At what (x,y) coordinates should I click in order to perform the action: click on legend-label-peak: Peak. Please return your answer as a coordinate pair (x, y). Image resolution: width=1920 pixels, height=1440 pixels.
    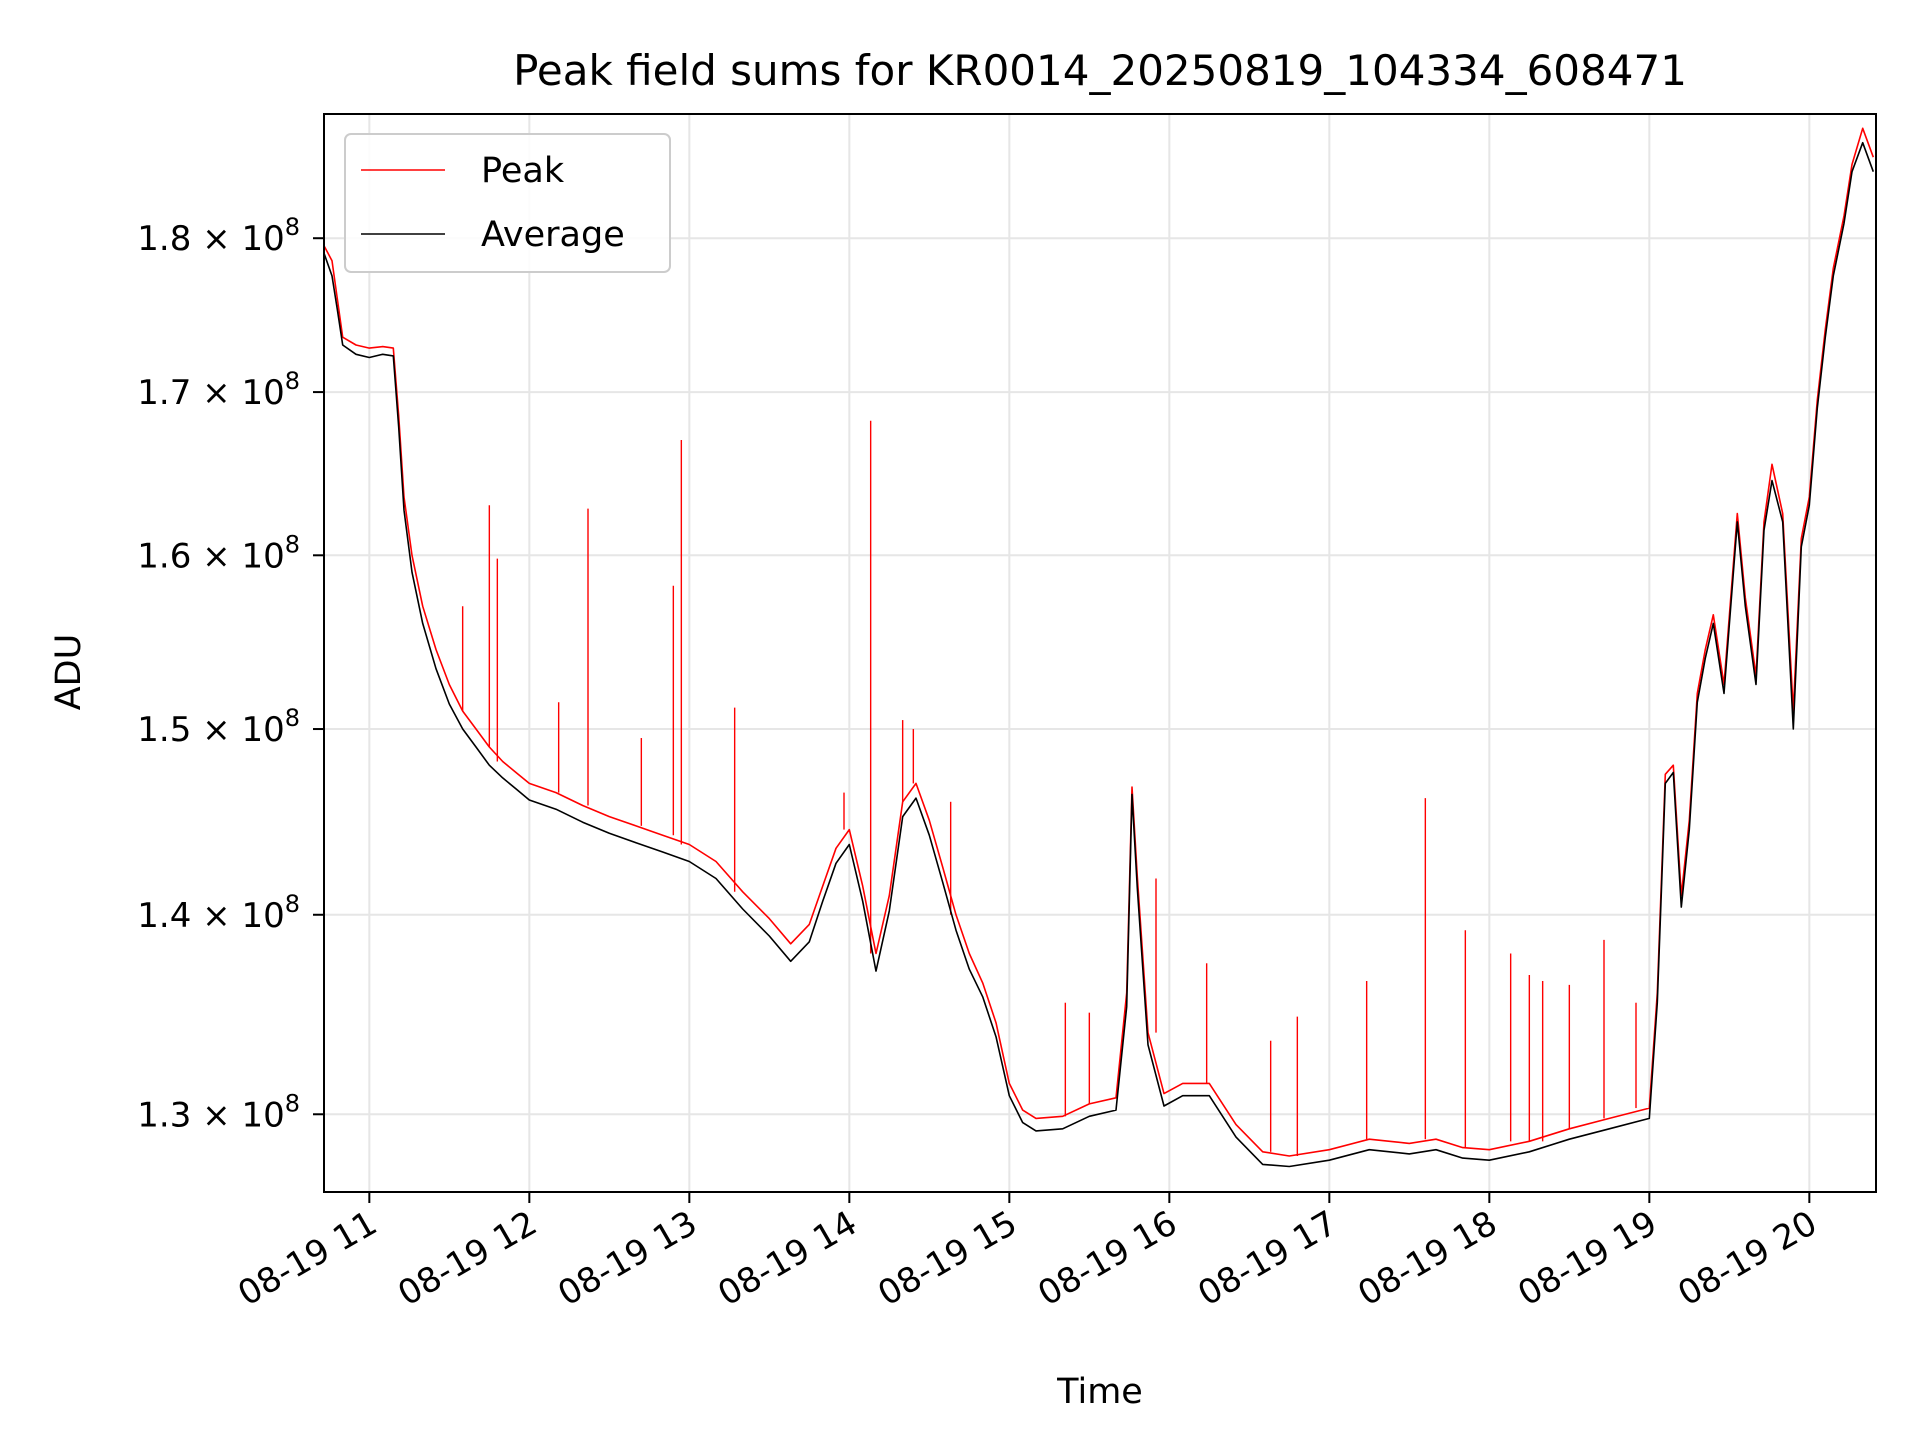
    Looking at the image, I should click on (523, 171).